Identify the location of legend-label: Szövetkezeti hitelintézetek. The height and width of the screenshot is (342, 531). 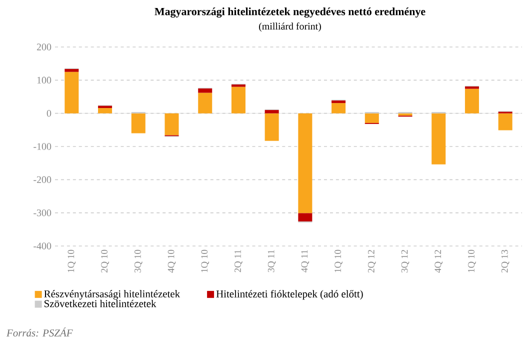
(100, 304).